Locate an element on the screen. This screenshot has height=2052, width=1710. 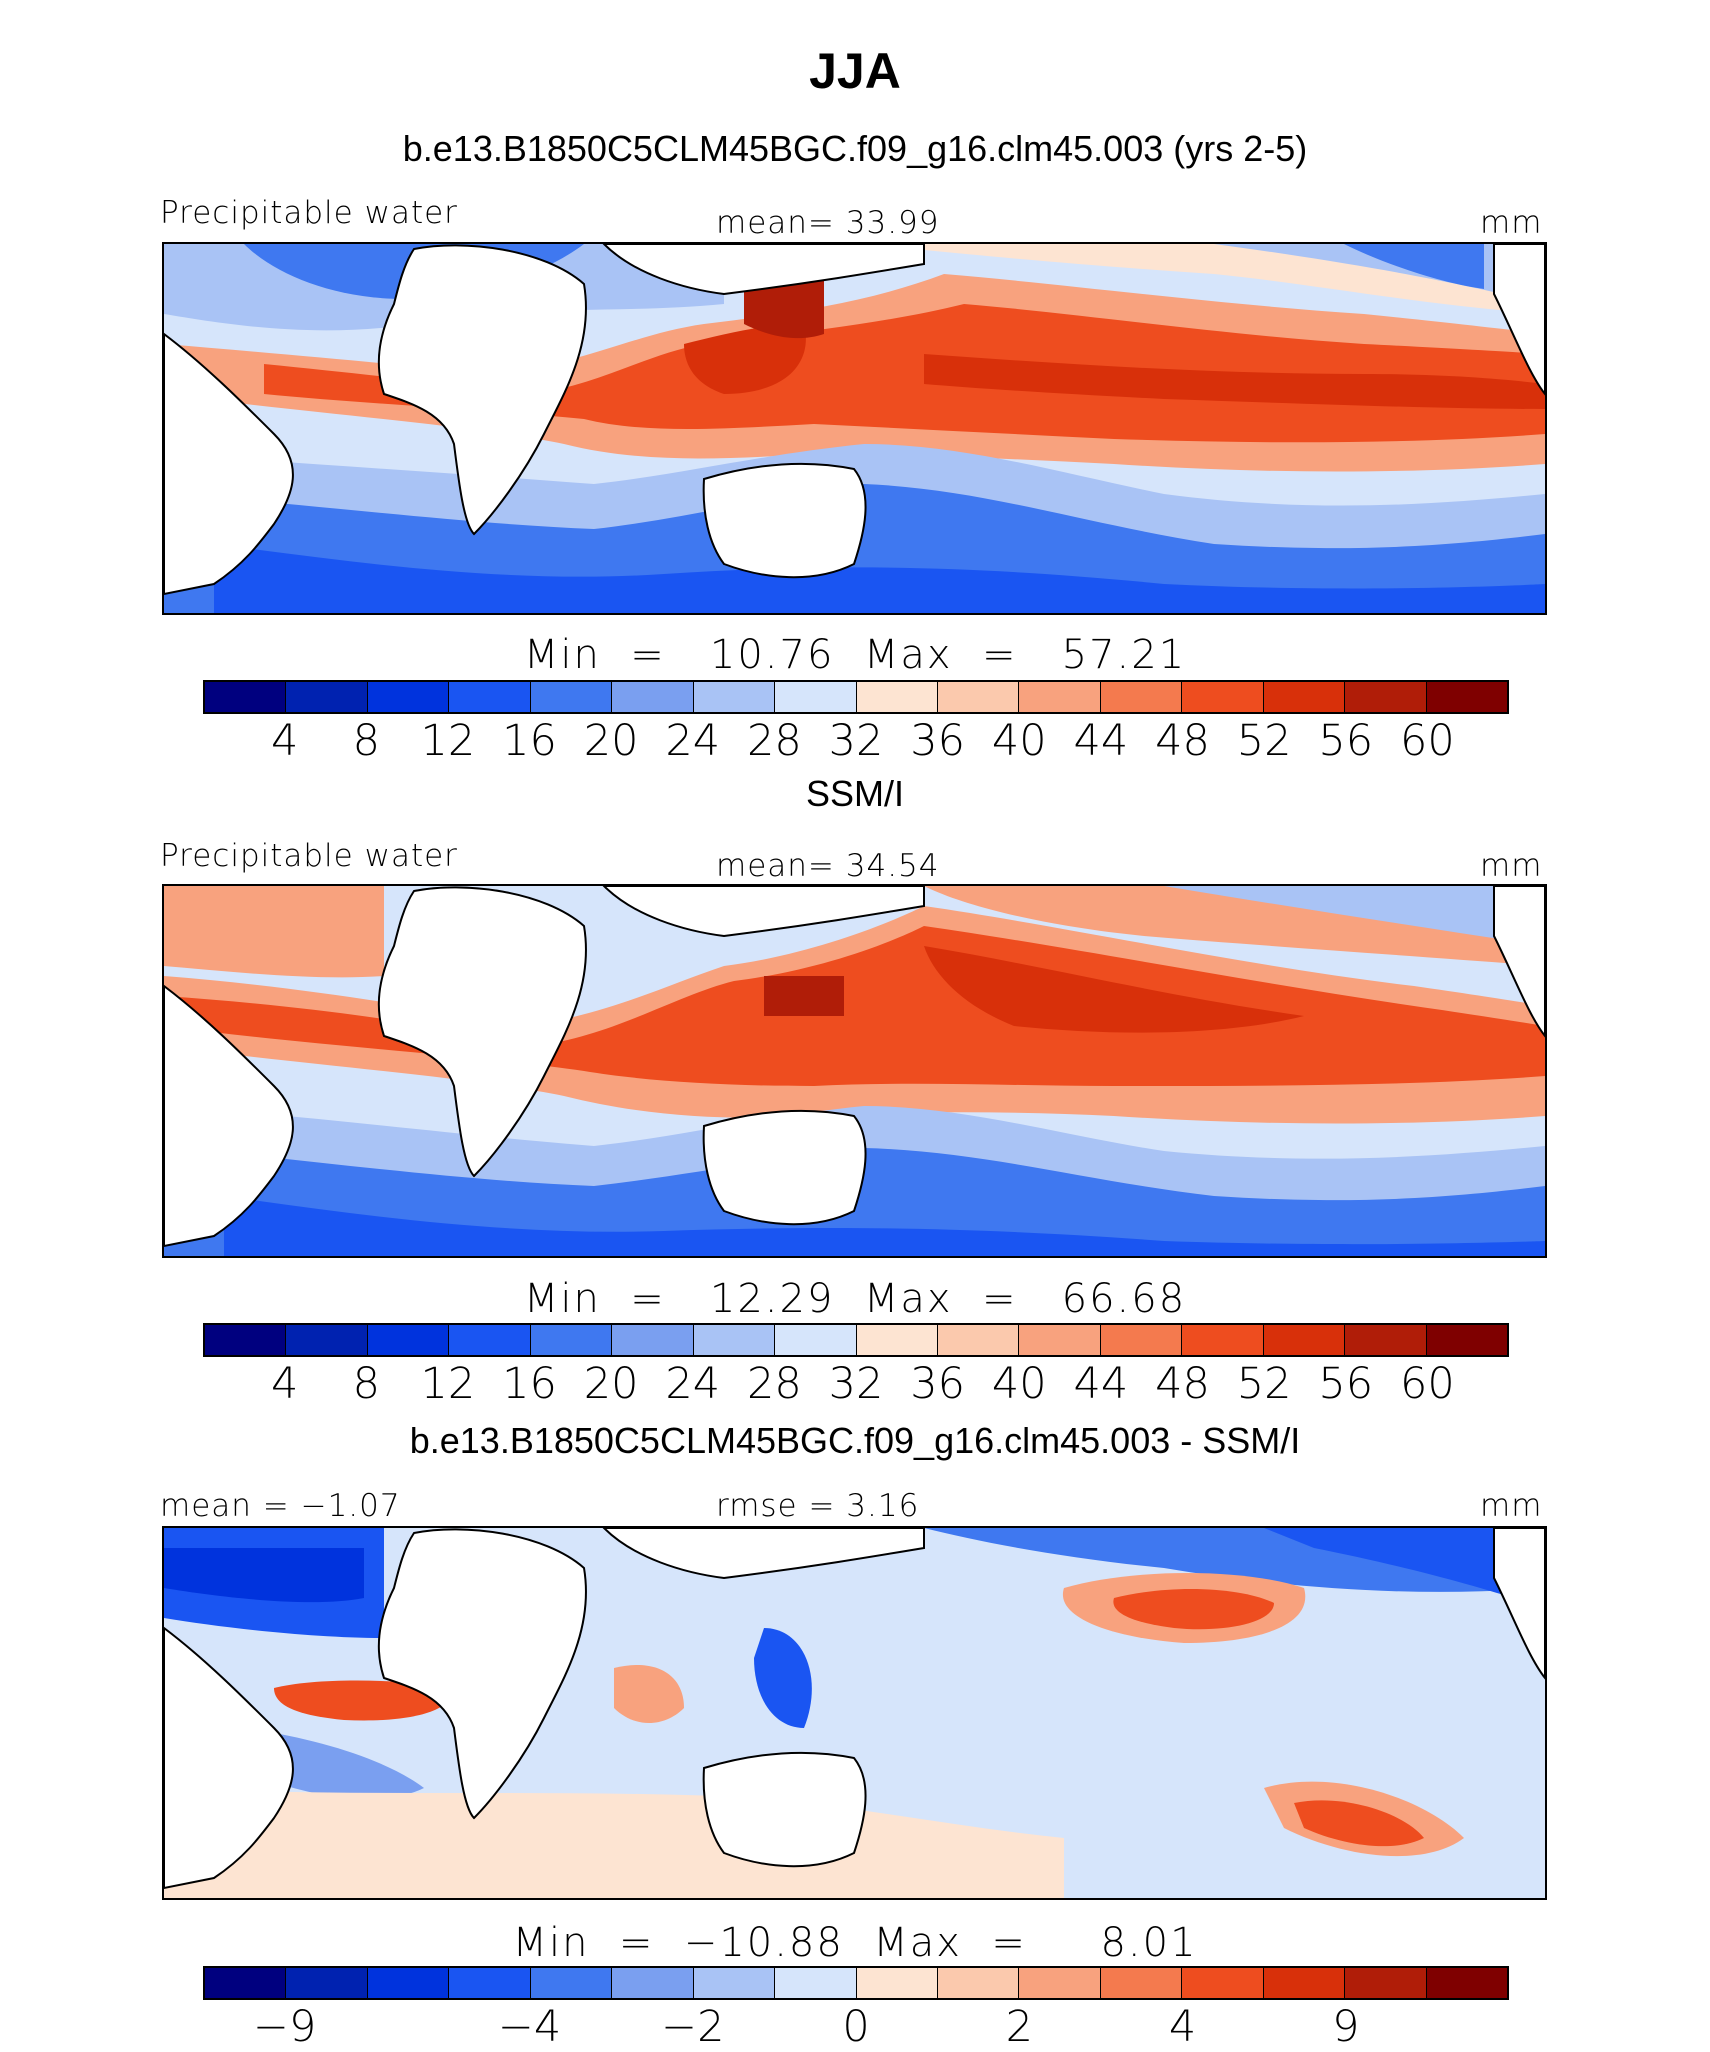
panel-2-contour-field is located at coordinates (854, 1071).